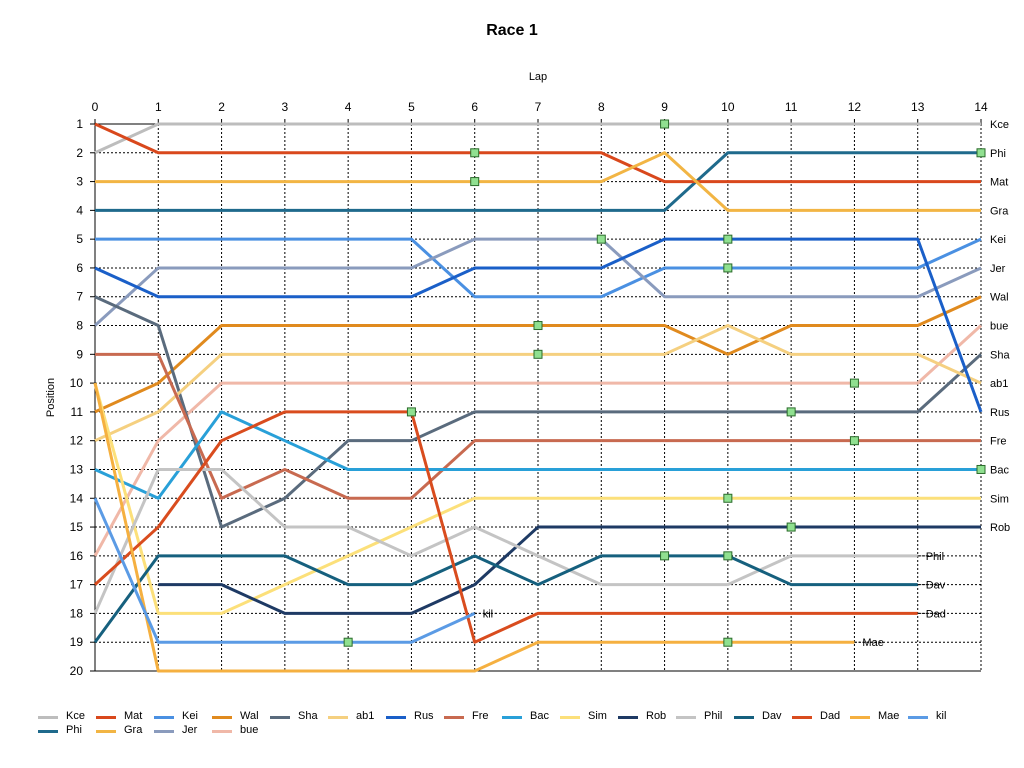 The image size is (1024, 768). I want to click on end-label-dav: Dav, so click(936, 586).